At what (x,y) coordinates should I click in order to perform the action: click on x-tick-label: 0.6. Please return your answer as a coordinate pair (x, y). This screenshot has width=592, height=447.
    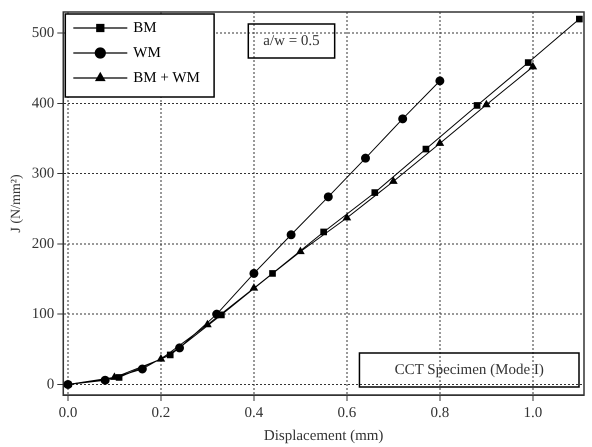
    Looking at the image, I should click on (347, 412).